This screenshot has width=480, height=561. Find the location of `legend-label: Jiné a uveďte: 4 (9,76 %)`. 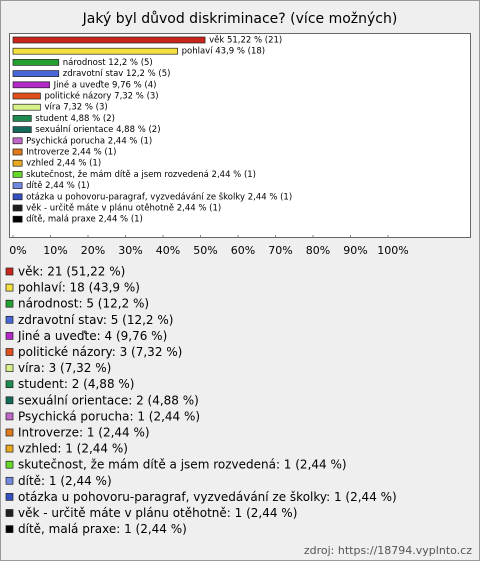

legend-label: Jiné a uveďte: 4 (9,76 %) is located at coordinates (92, 336).